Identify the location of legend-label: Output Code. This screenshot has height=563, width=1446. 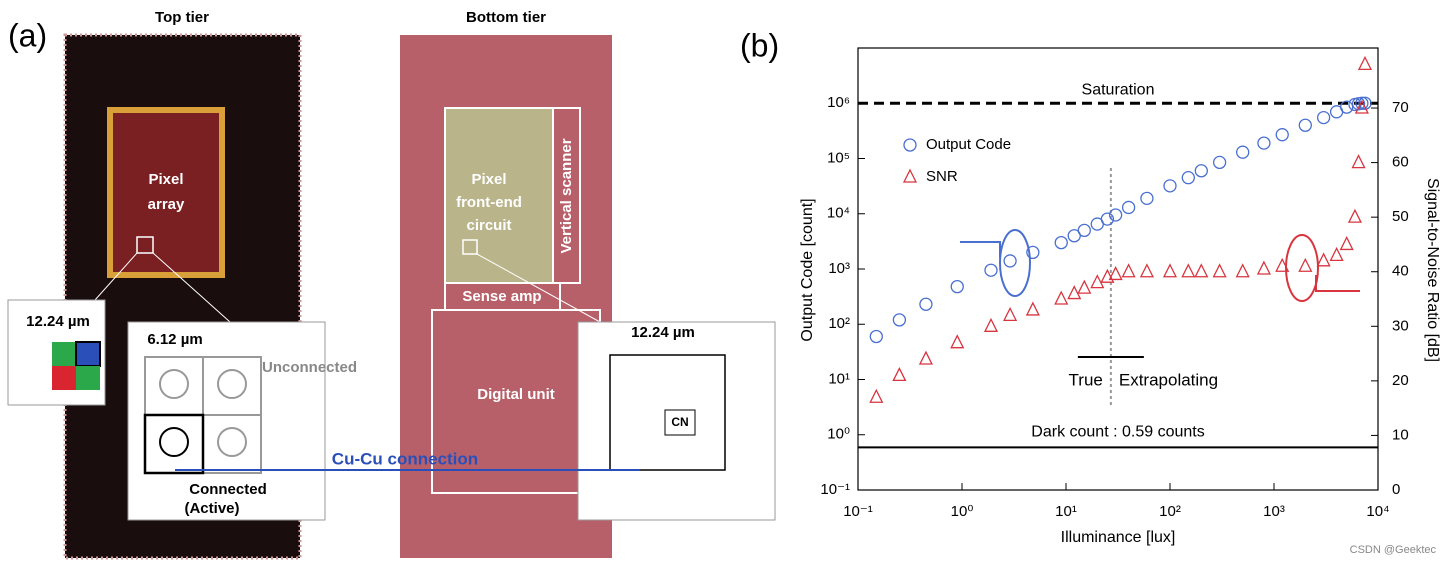
(968, 144).